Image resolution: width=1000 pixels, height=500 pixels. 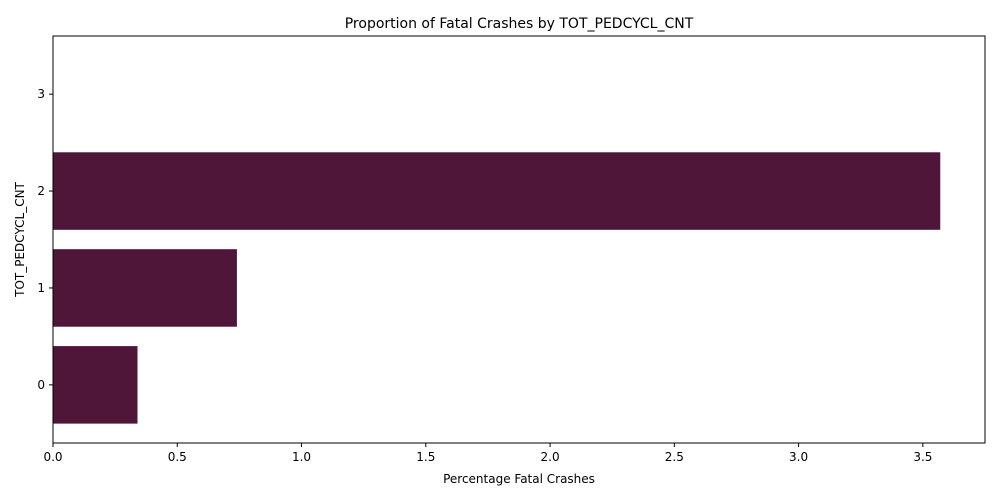 I want to click on x-tick-label: 0.5, so click(x=177, y=457).